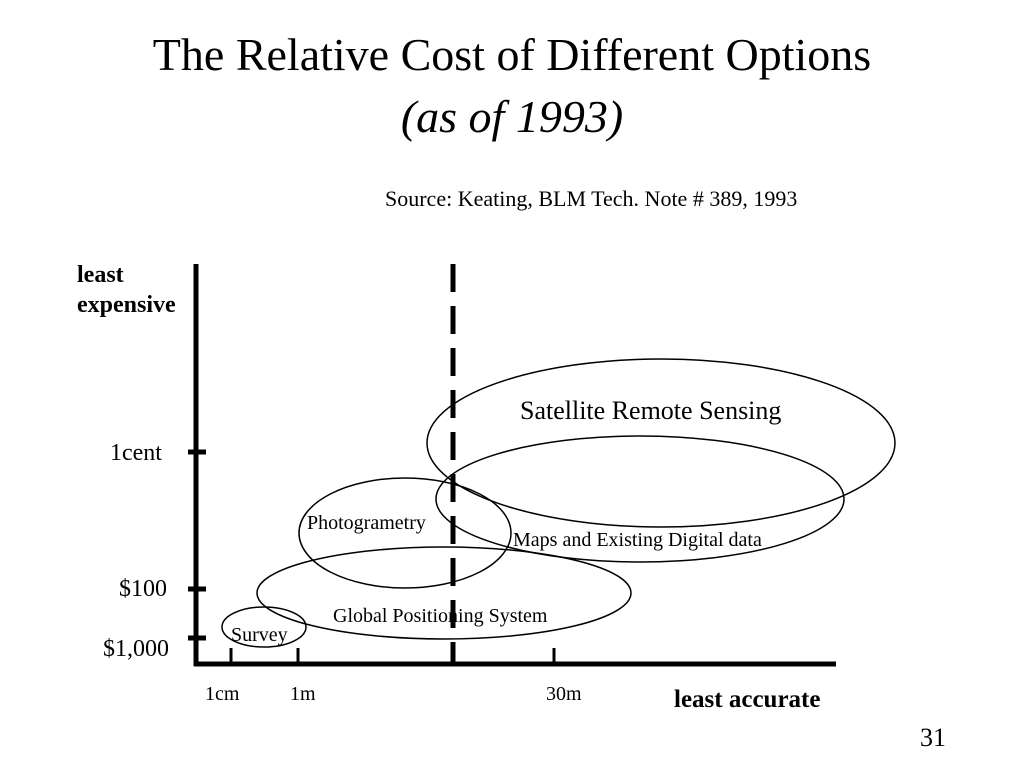 The image size is (1024, 768). Describe the element at coordinates (512, 116) in the screenshot. I see `slide-subtitle: (as of 1993)` at that location.